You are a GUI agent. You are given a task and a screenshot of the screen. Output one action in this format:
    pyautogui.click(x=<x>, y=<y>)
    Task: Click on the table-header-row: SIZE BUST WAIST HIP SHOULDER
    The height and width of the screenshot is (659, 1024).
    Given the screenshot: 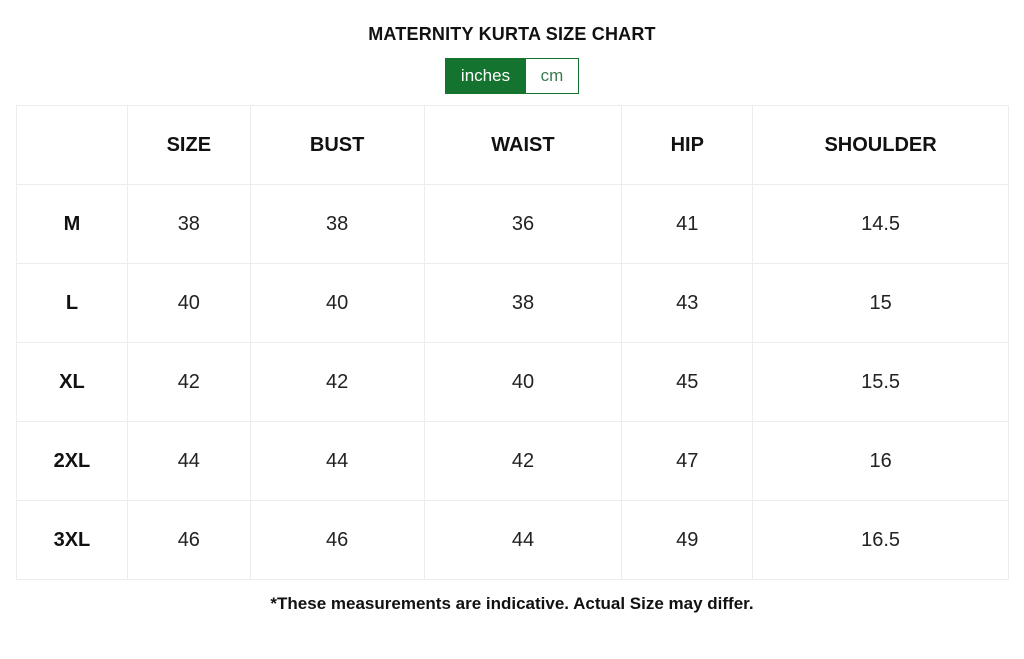 What is the action you would take?
    pyautogui.click(x=512, y=145)
    